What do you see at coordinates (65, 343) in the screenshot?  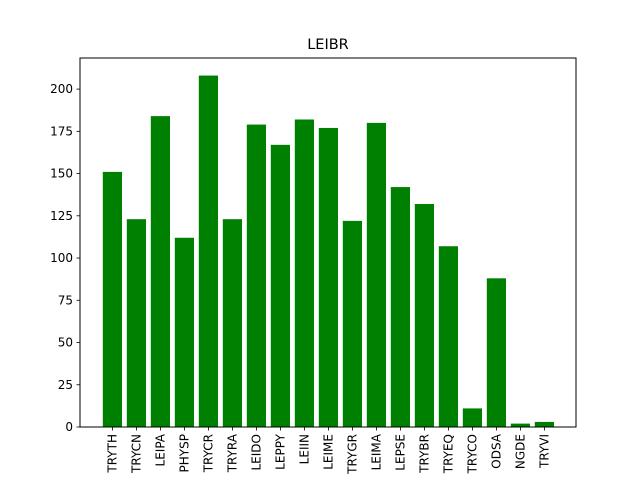 I see `y-tick-label: 50` at bounding box center [65, 343].